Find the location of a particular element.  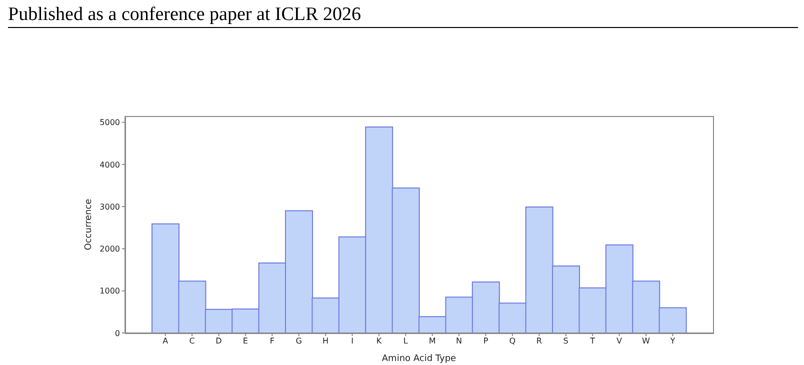

x-tick-label: C is located at coordinates (192, 341).